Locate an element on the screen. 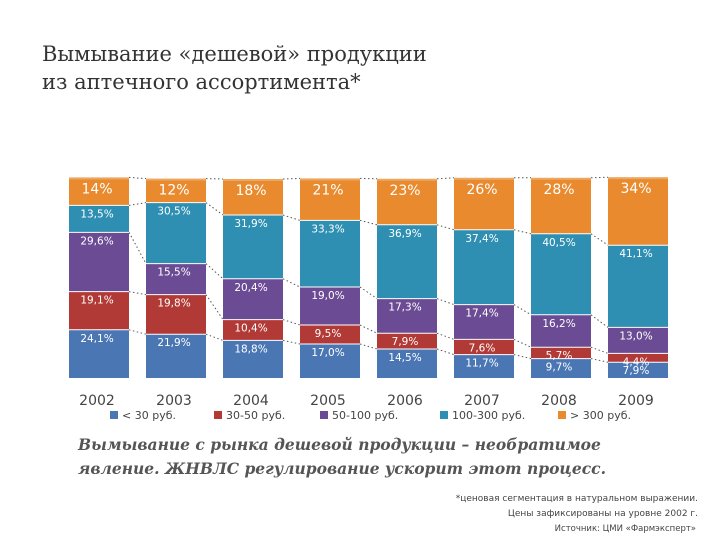 The height and width of the screenshot is (540, 720). data-label: 19,8% is located at coordinates (173, 304).